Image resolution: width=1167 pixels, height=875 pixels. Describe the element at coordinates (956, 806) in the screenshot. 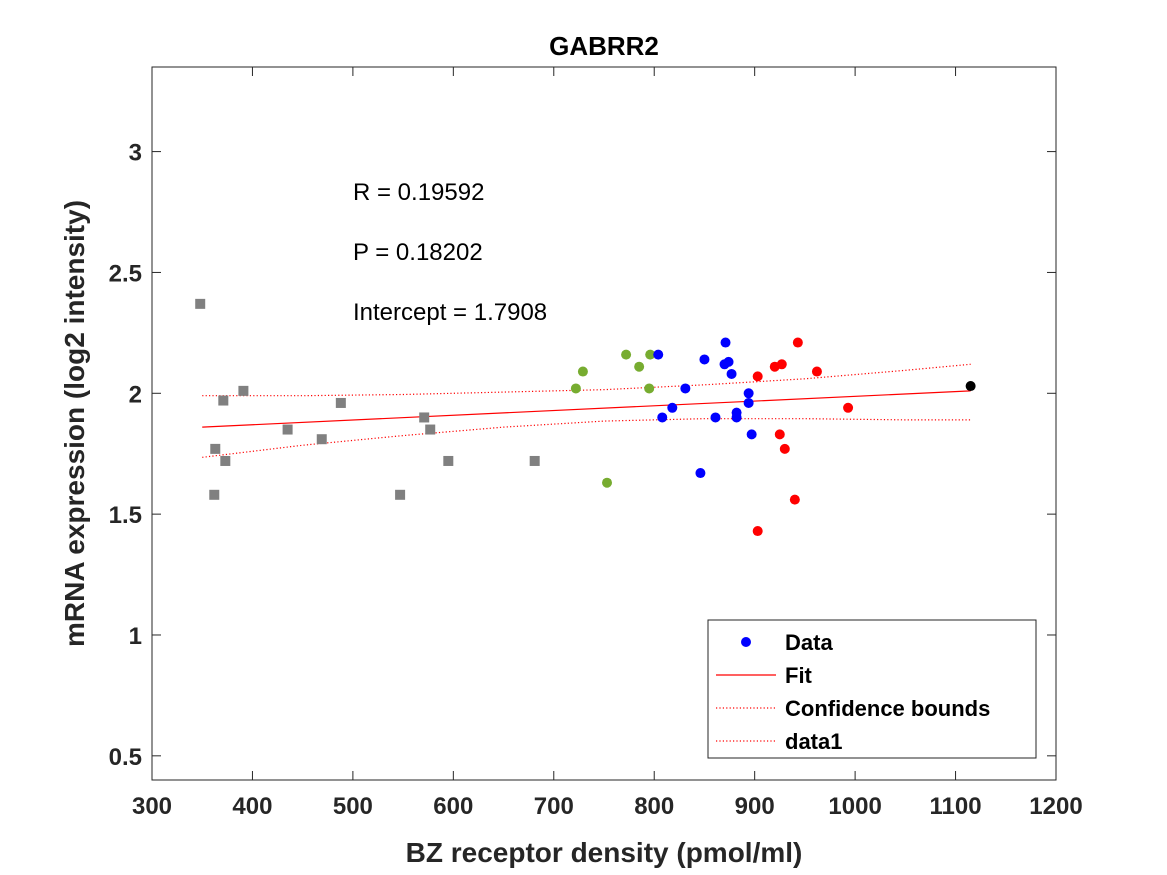

I see `x-tick-label: 1100` at that location.